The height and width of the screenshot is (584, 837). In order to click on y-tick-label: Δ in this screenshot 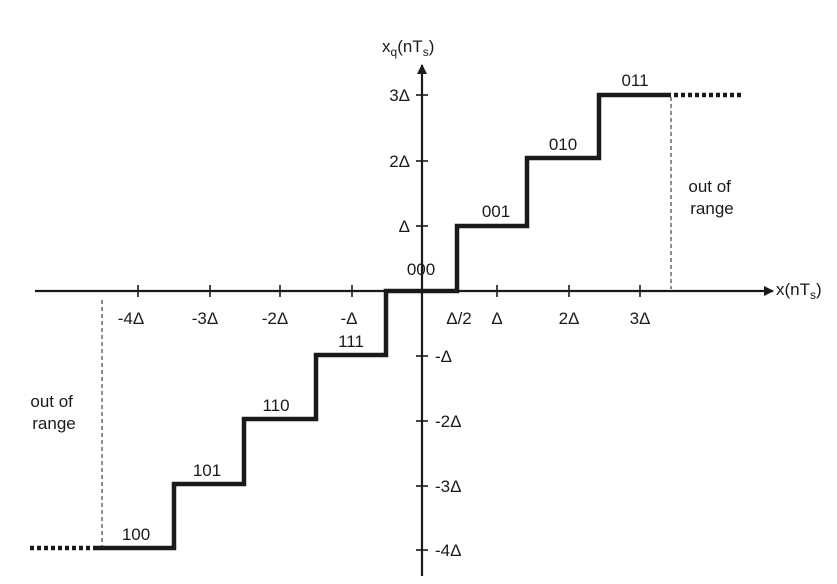, I will do `click(404, 226)`.